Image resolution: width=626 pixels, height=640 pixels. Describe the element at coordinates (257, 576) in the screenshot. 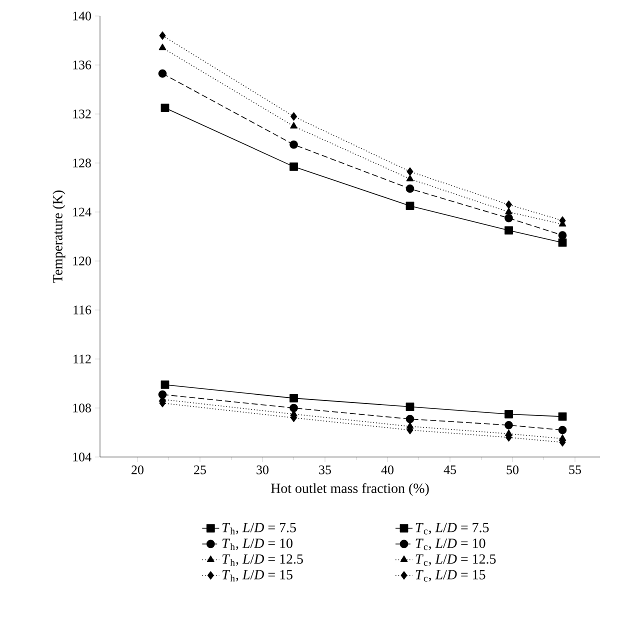

I see `legend-label: T$_{h}$, L/D = 15` at that location.